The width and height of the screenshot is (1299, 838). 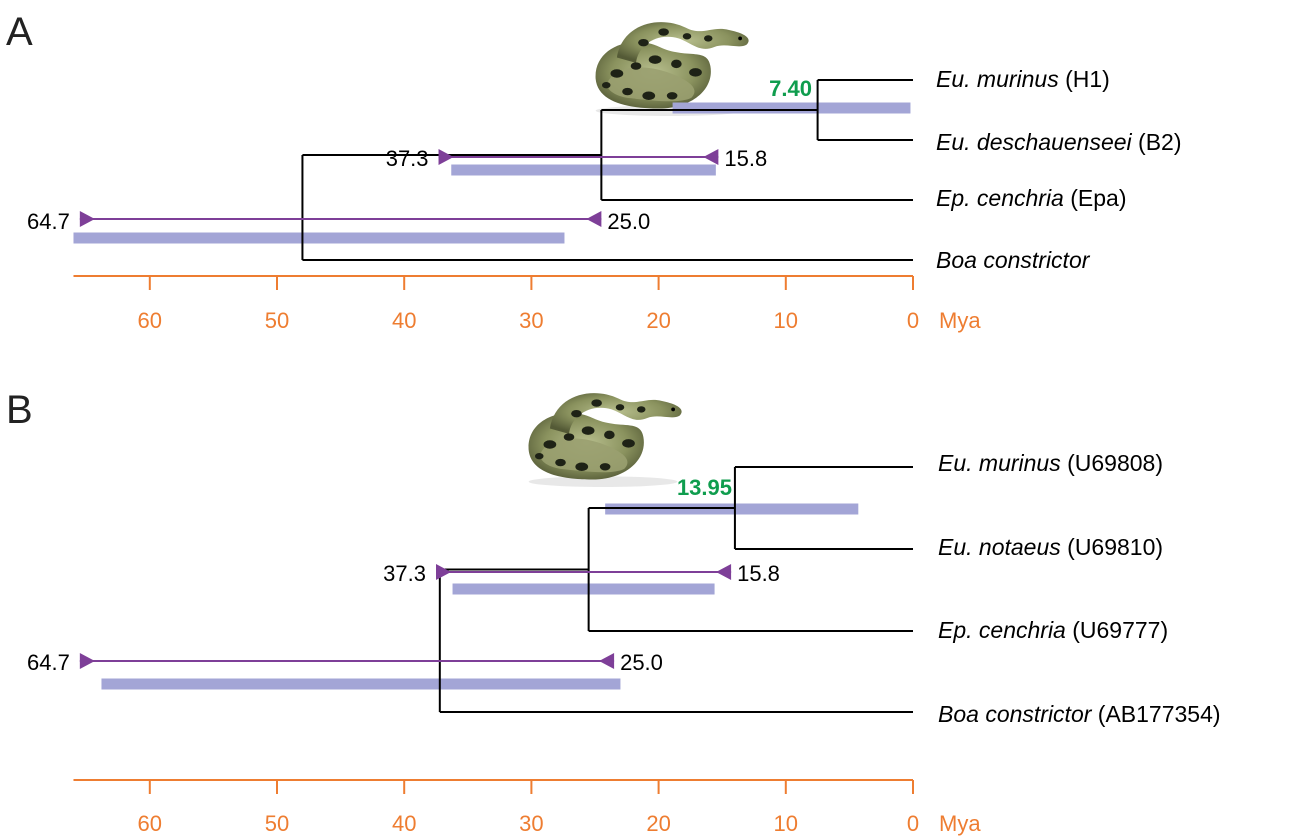 I want to click on taxon-label: Eu. notaeus (U69810), so click(x=1050, y=547).